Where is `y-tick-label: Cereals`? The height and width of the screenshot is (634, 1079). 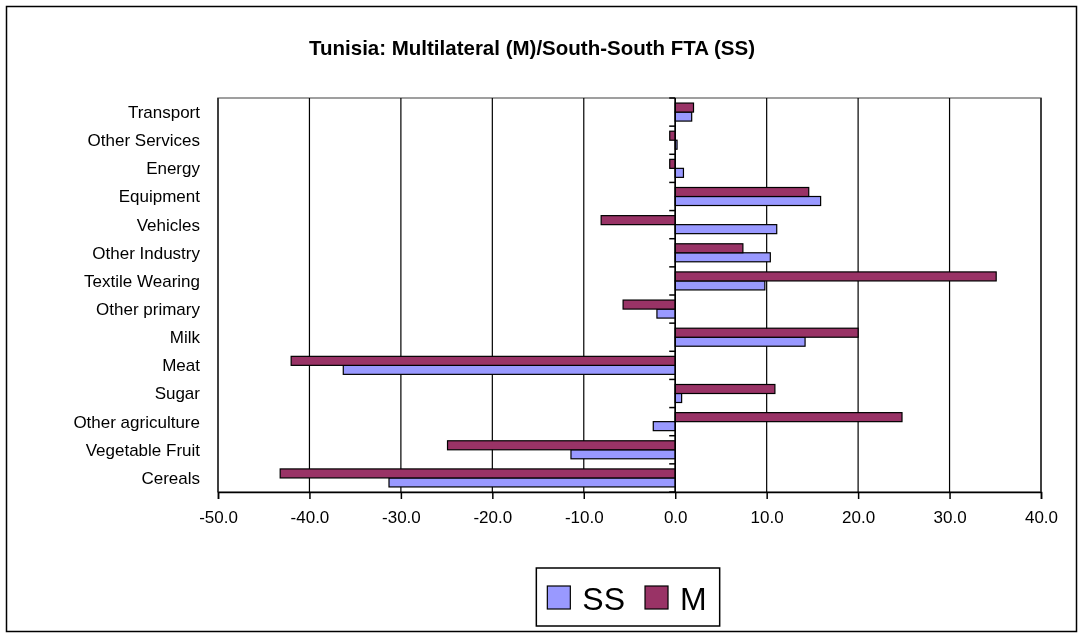
y-tick-label: Cereals is located at coordinates (170, 478).